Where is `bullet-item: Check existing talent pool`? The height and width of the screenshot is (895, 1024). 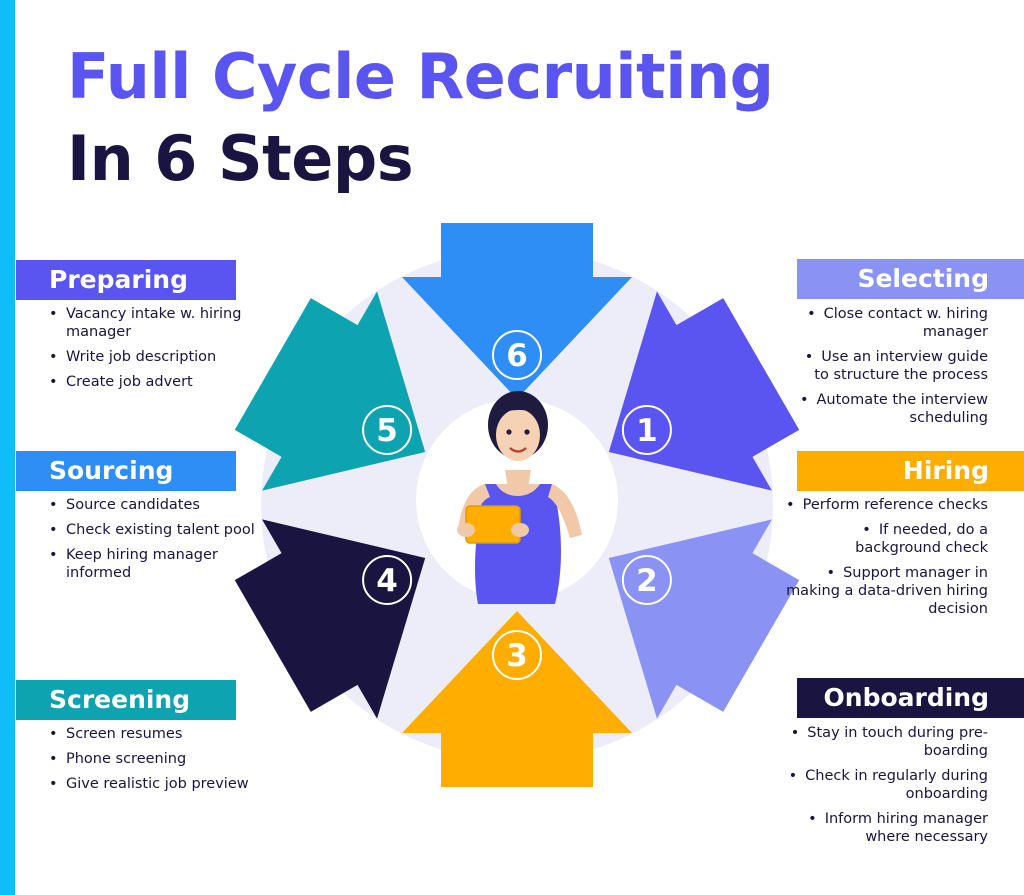 bullet-item: Check existing talent pool is located at coordinates (154, 530).